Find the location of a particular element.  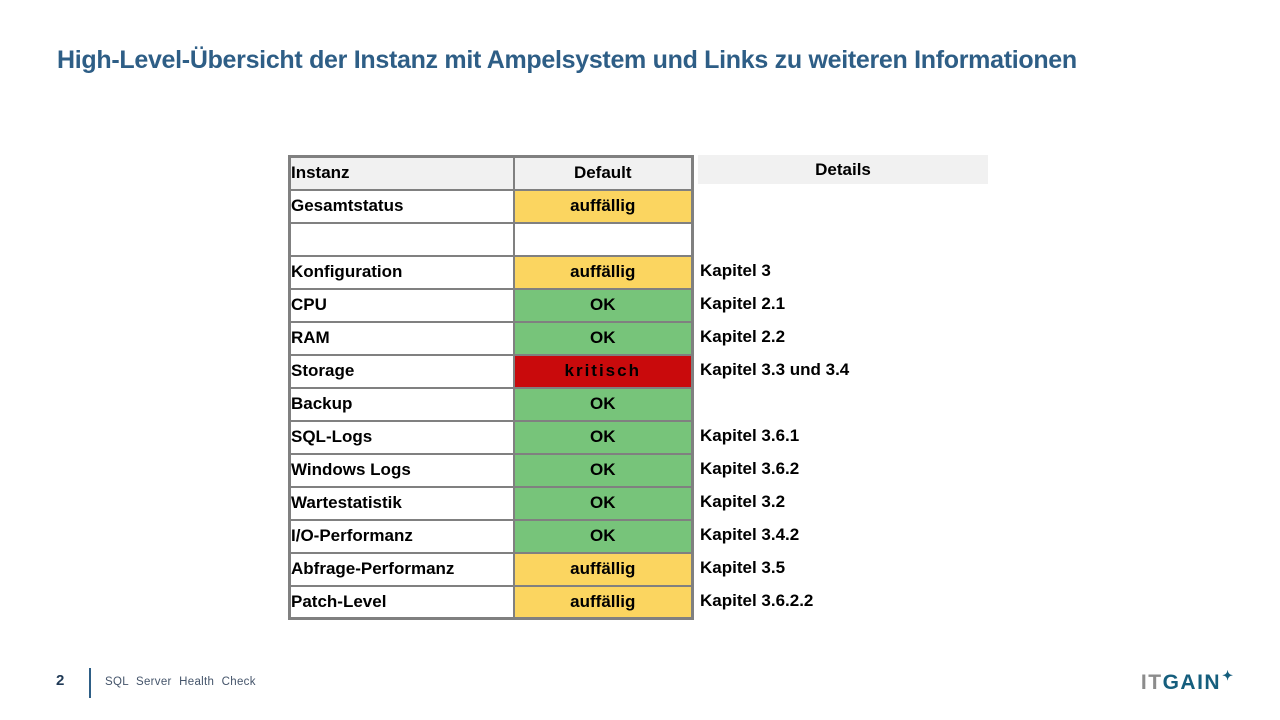

footer-divider is located at coordinates (90, 683).